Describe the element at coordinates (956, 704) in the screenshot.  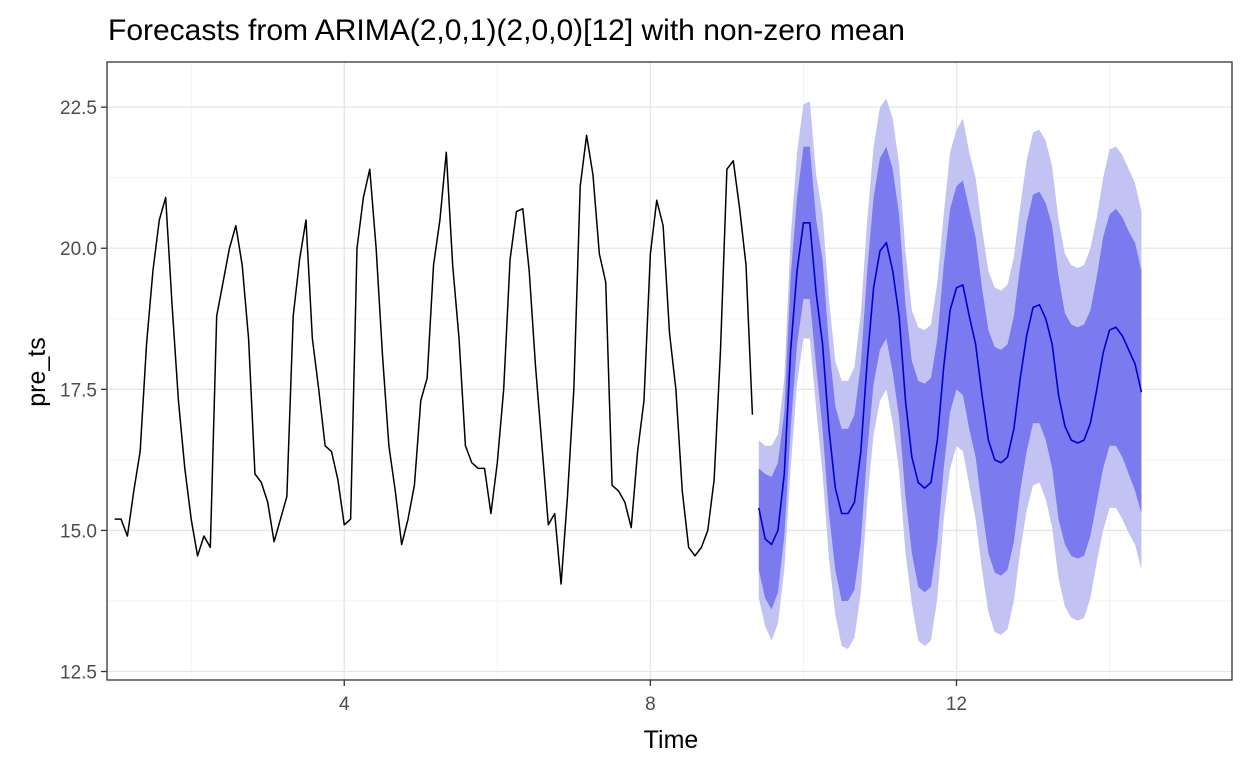
I see `x-tick-label: 12` at that location.